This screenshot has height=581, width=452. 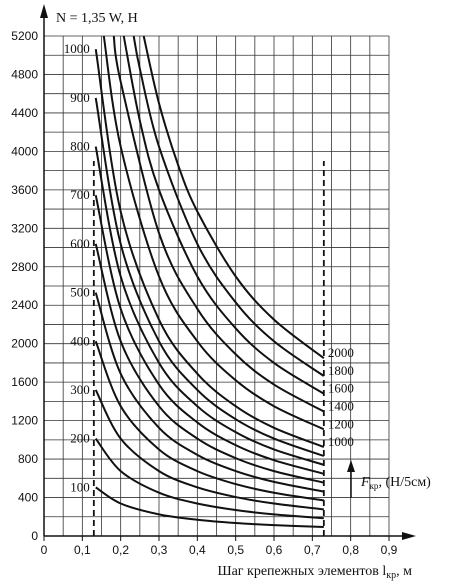 What do you see at coordinates (80, 486) in the screenshot?
I see `series-label-100-left: 100` at bounding box center [80, 486].